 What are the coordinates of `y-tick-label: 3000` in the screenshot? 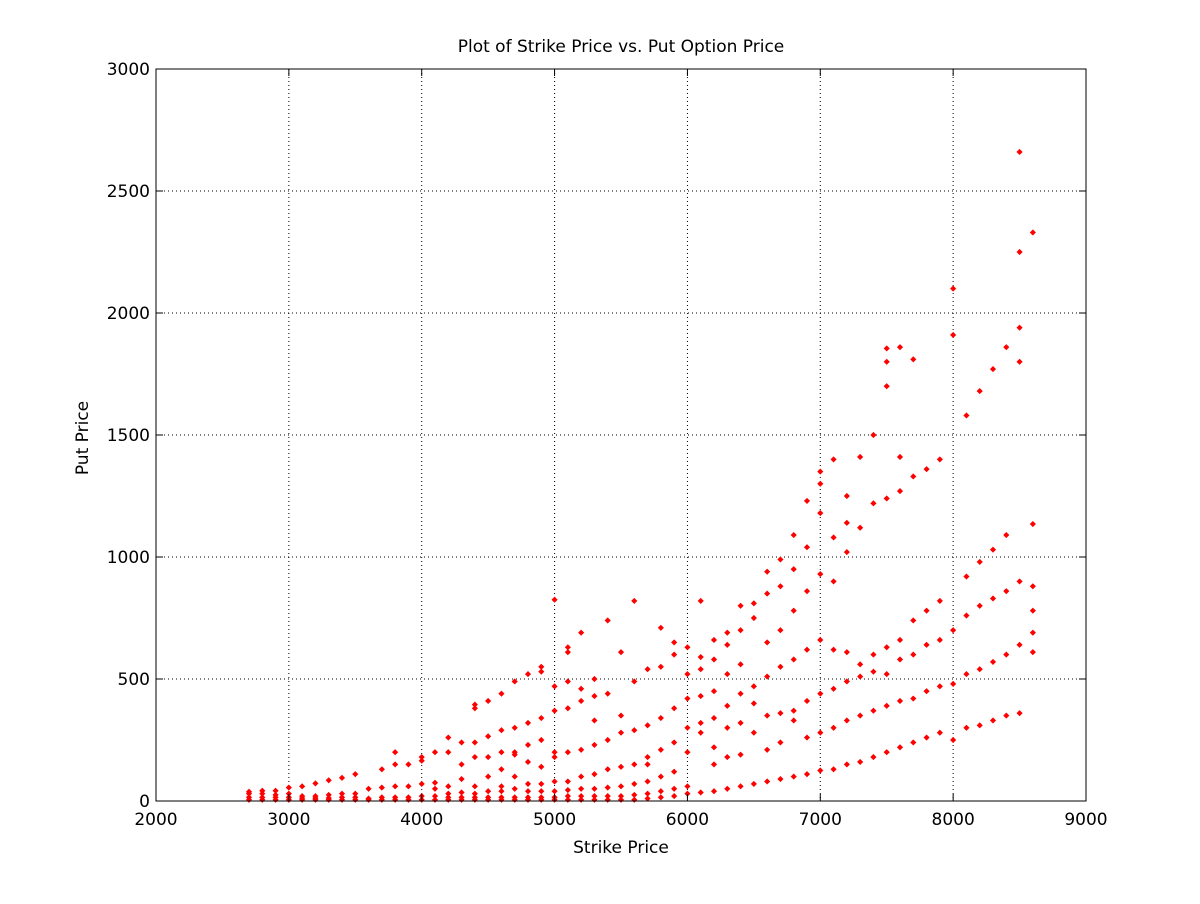 It's located at (128, 70).